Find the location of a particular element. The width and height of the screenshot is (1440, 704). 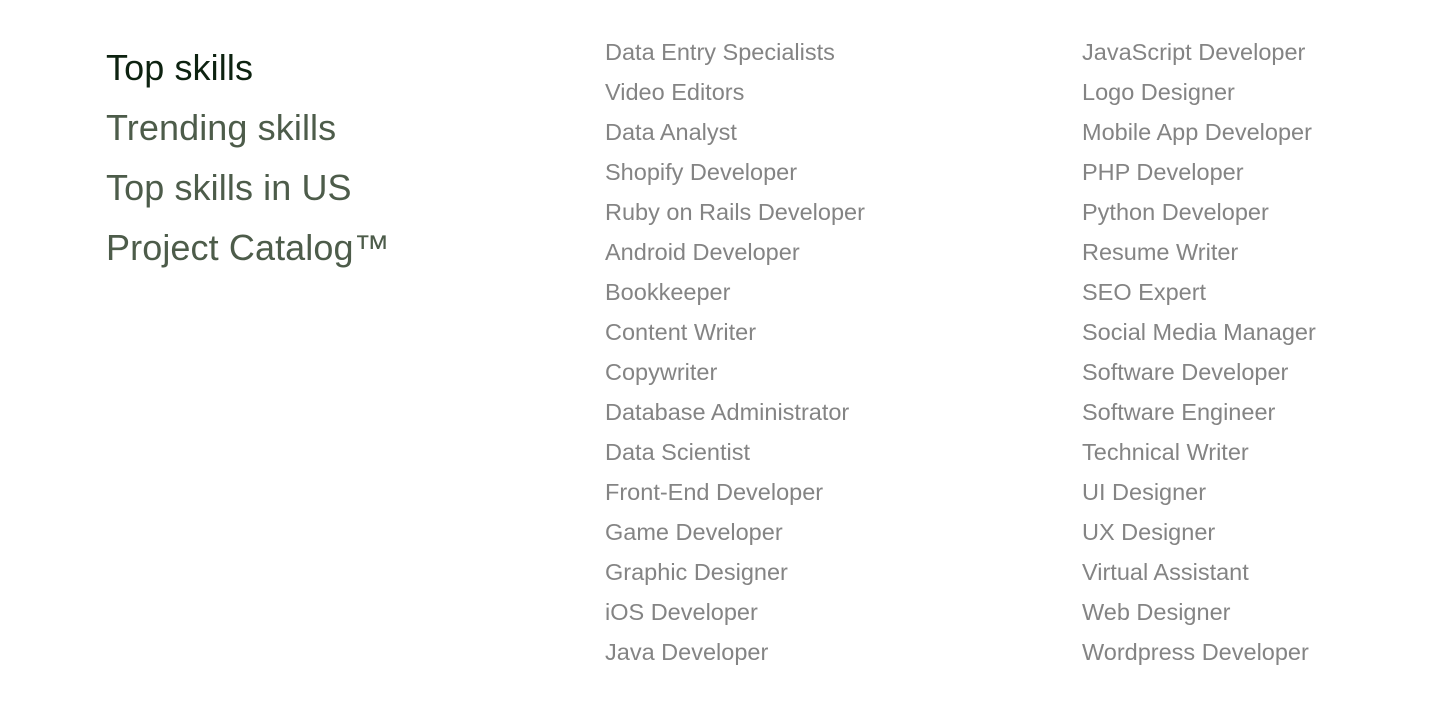

skill-link: Content Writer is located at coordinates (681, 332).